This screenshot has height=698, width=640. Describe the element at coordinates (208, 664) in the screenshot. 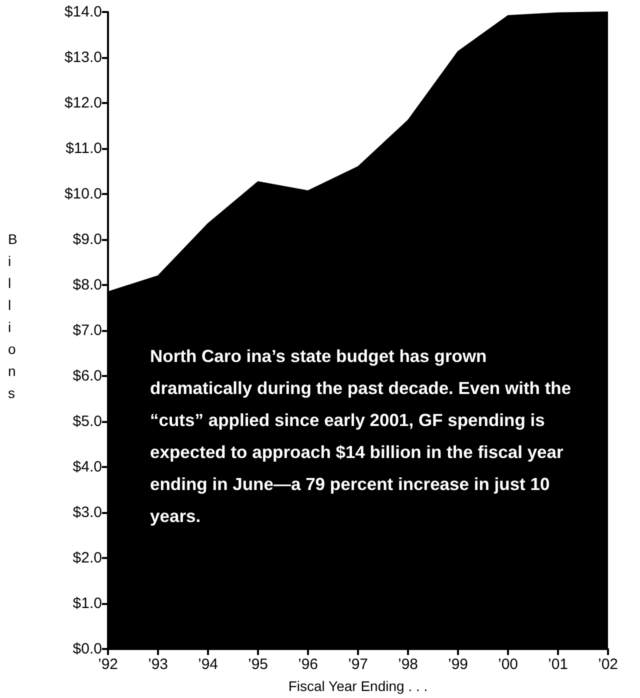

I see `x-tick-label: ’94` at that location.